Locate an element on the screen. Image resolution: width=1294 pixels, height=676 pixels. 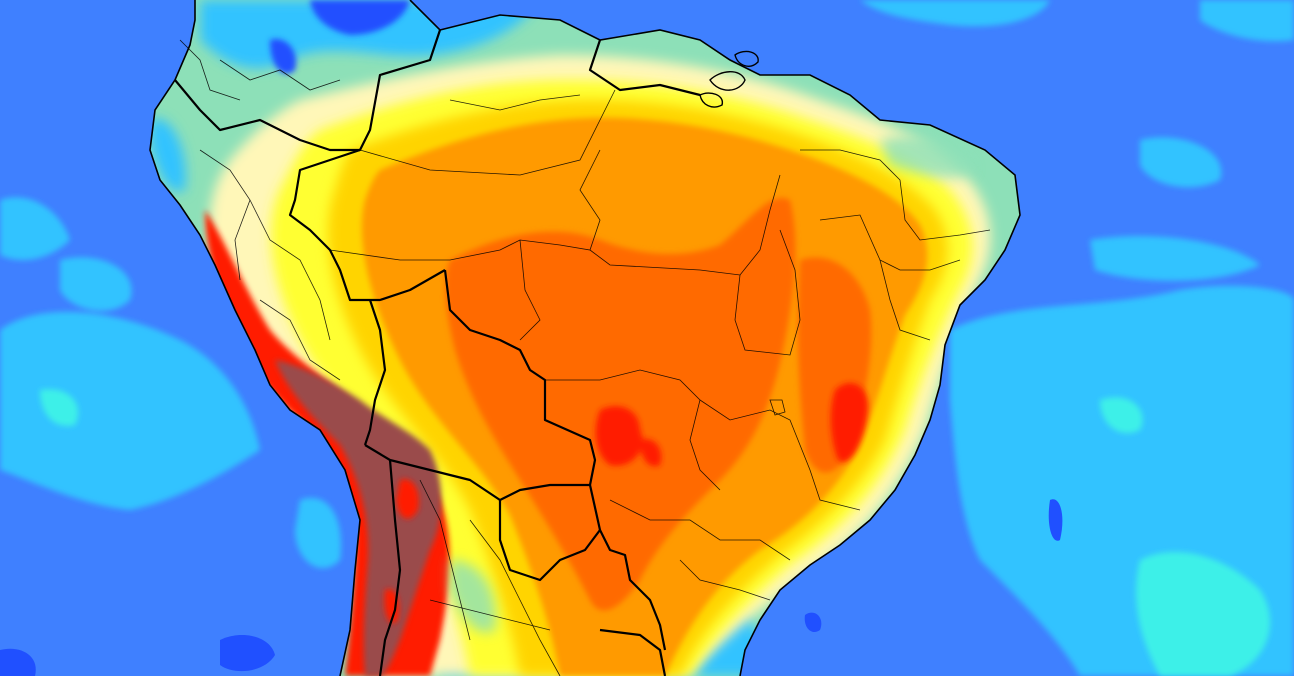
border-chile-argentina is located at coordinates (390, 567).